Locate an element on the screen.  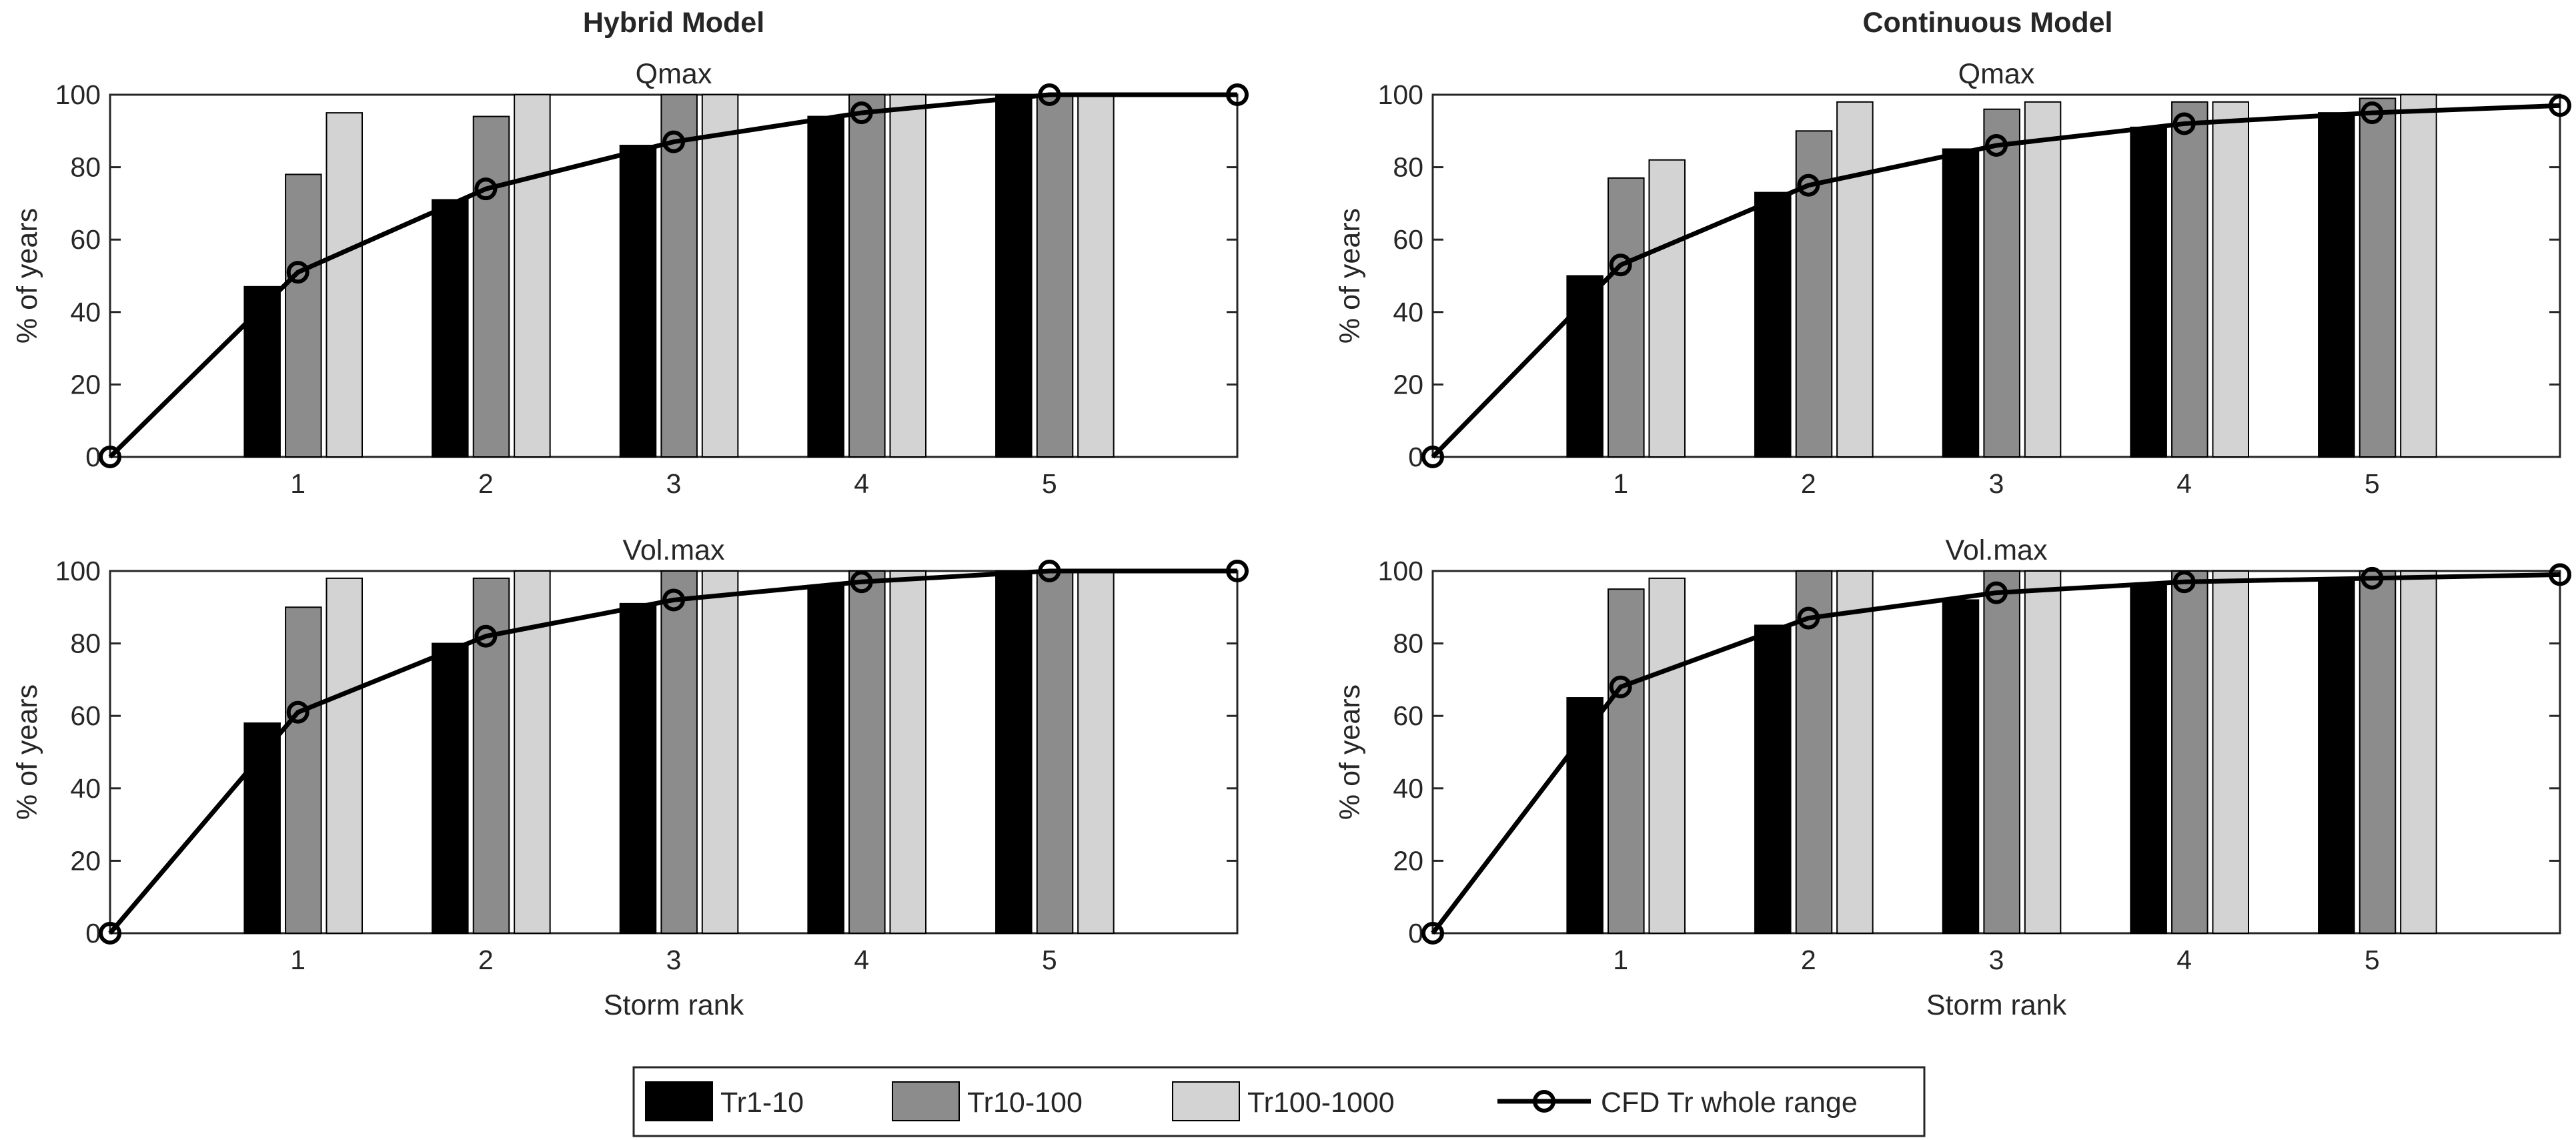
legend-marker-cfd is located at coordinates (1544, 1101).